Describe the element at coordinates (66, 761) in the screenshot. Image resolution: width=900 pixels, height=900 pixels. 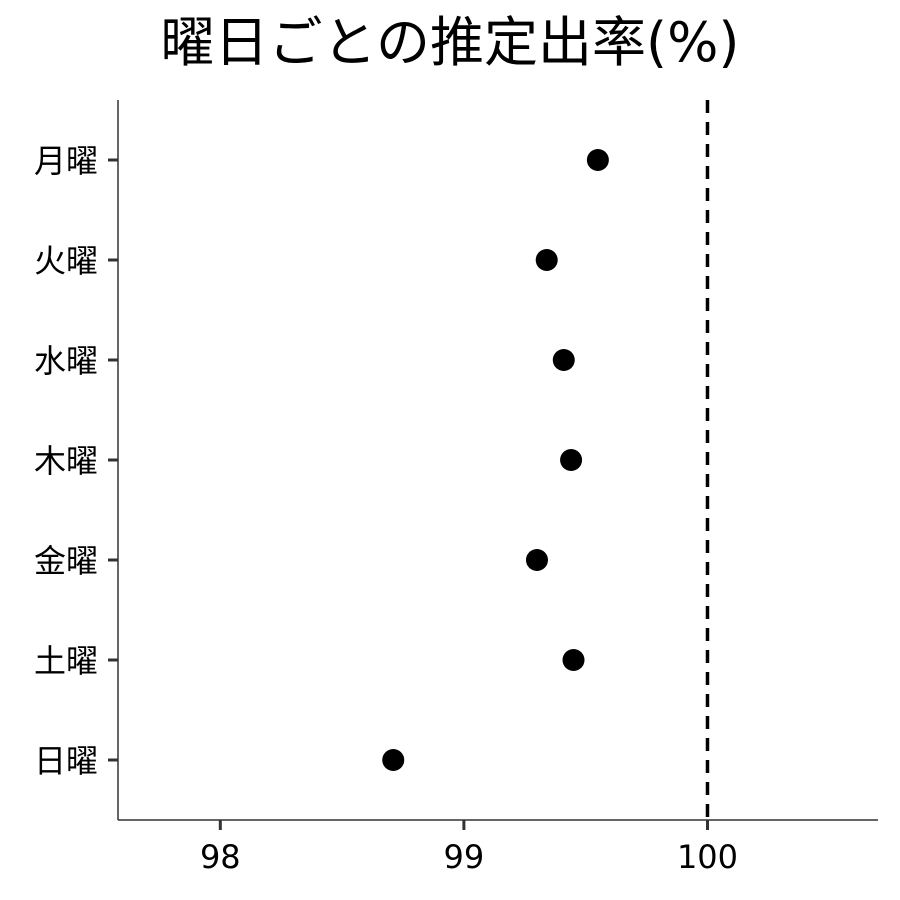
I see `y-tick-label: 日曜` at that location.